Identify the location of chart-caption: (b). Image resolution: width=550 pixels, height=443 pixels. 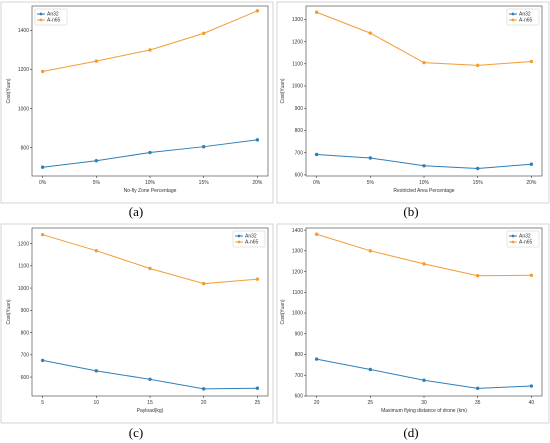
(410, 211).